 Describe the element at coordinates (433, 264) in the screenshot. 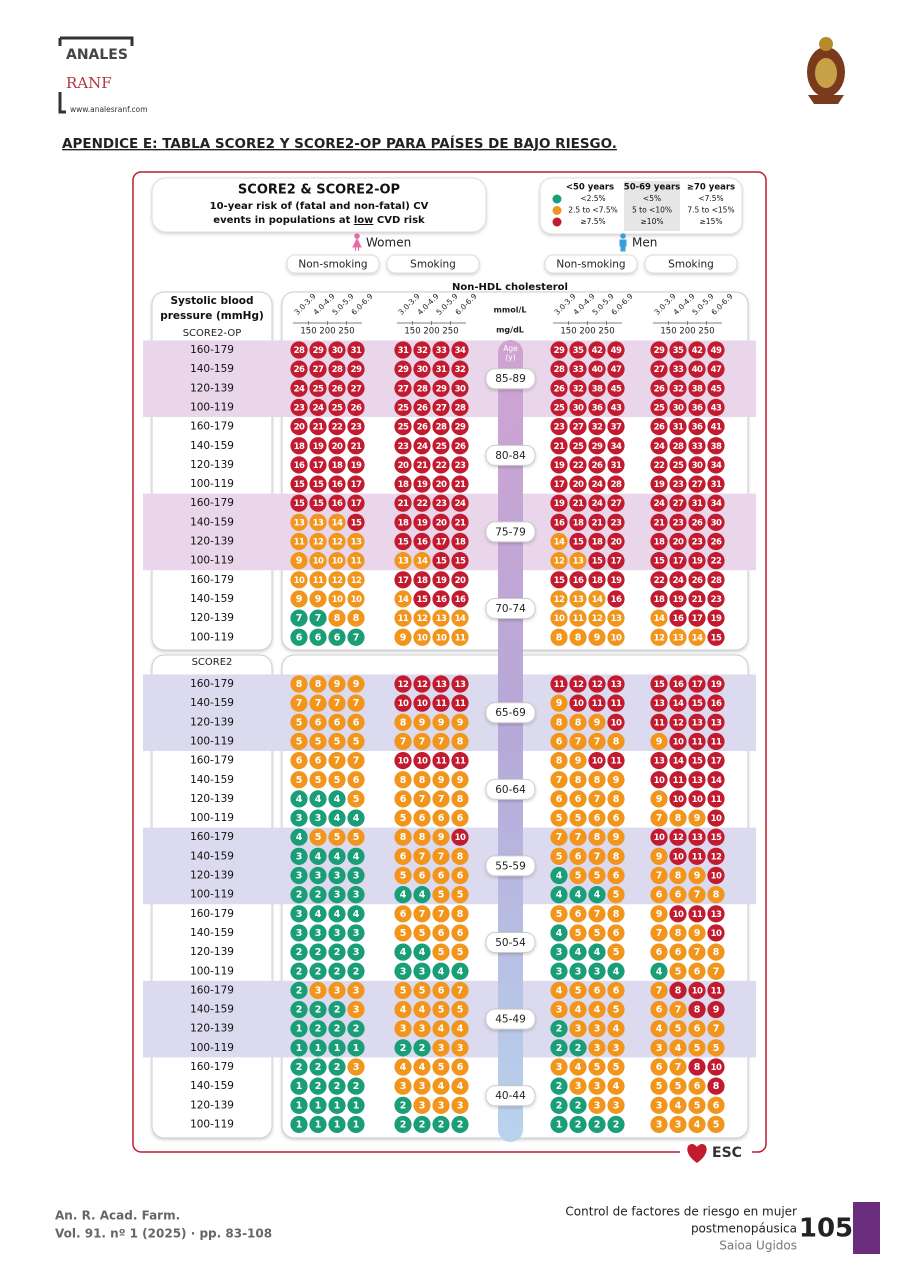

I see `group-box` at that location.